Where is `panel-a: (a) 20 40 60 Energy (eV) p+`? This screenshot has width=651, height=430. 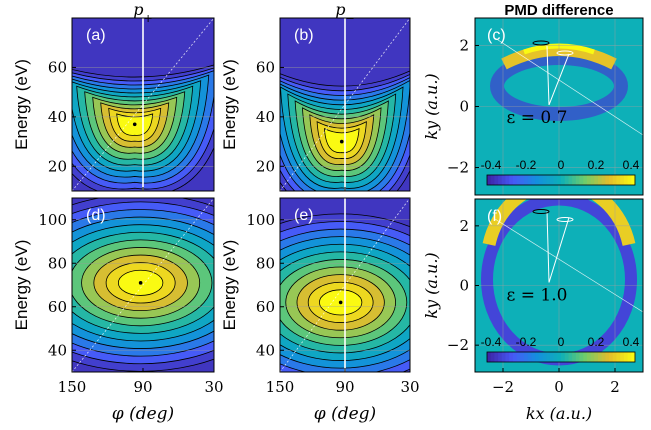 panel-a: (a) 20 40 60 Energy (eV) p+ is located at coordinates (113, 96).